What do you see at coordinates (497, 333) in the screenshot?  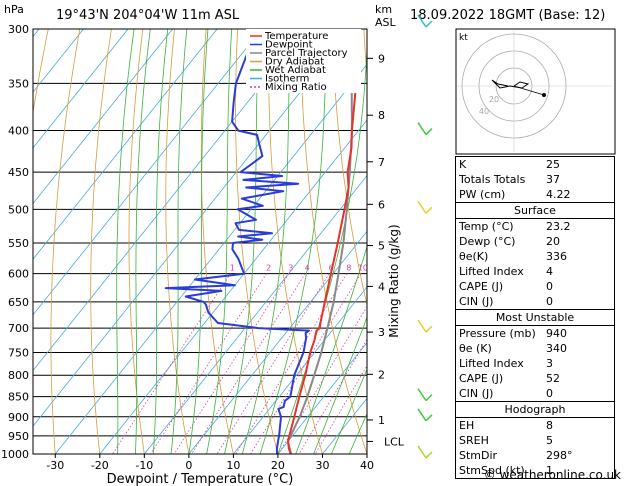 I see `most-unstable-label: Pressure (mb)` at bounding box center [497, 333].